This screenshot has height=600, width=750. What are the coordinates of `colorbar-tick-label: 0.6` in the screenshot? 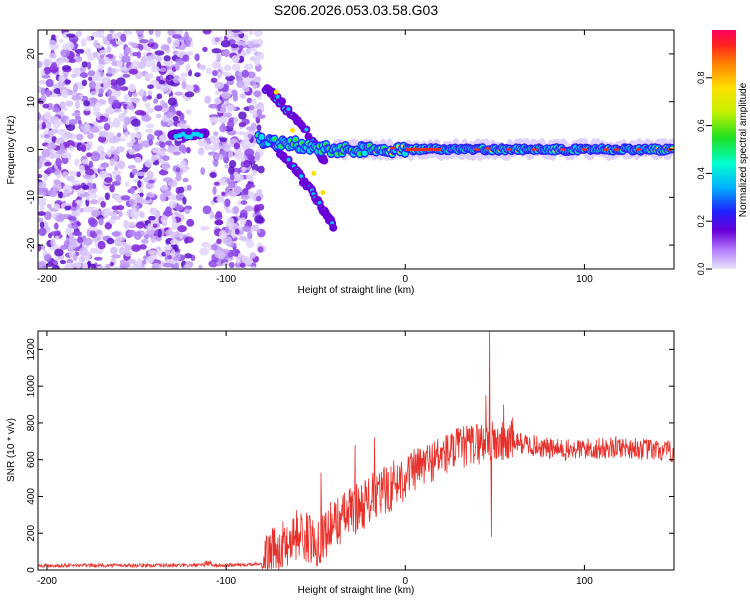 It's located at (701, 125).